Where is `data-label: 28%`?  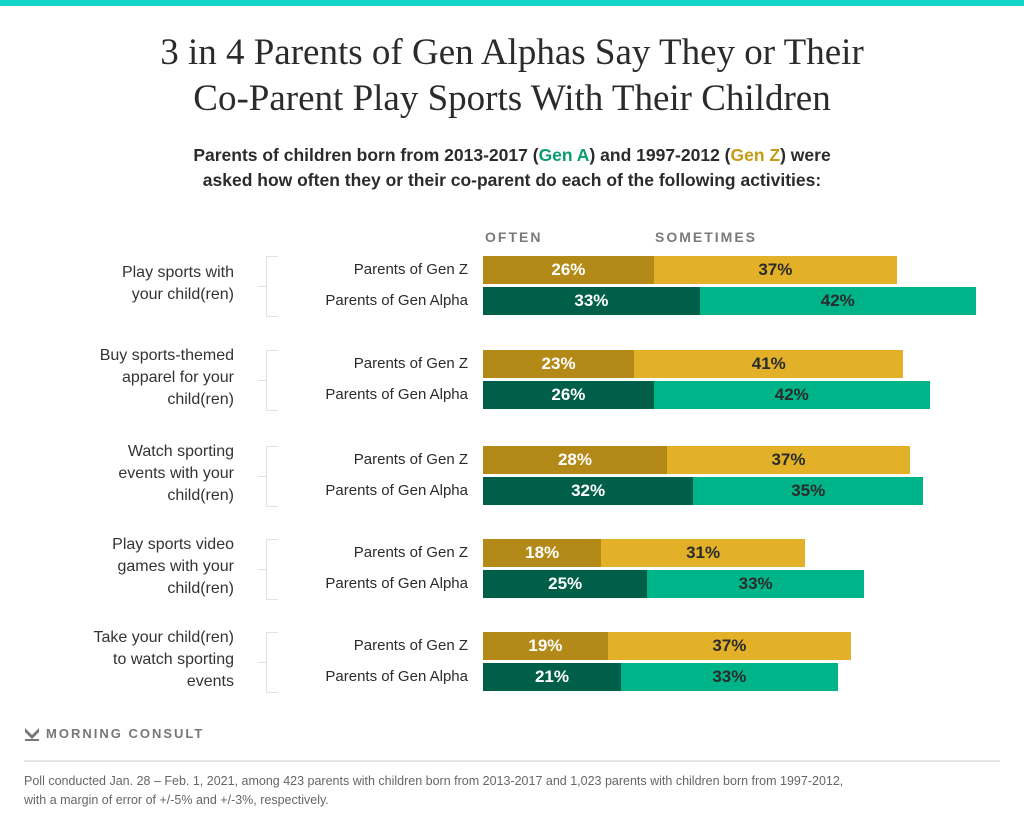 data-label: 28% is located at coordinates (574, 459).